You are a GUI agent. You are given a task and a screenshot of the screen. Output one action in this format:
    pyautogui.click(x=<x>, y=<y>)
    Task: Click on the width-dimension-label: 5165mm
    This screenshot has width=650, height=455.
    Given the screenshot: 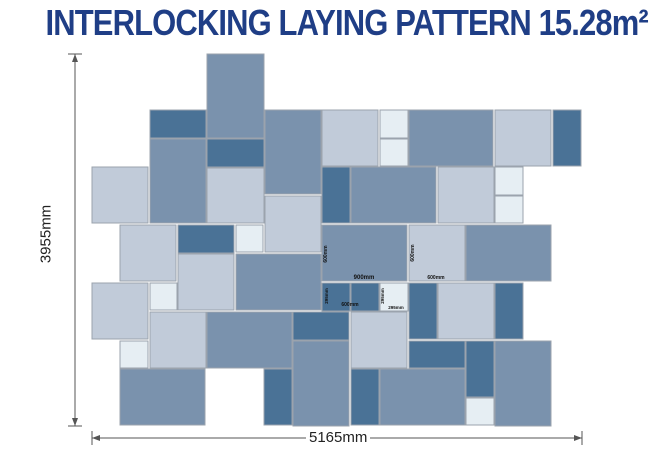 What is the action you would take?
    pyautogui.click(x=338, y=437)
    